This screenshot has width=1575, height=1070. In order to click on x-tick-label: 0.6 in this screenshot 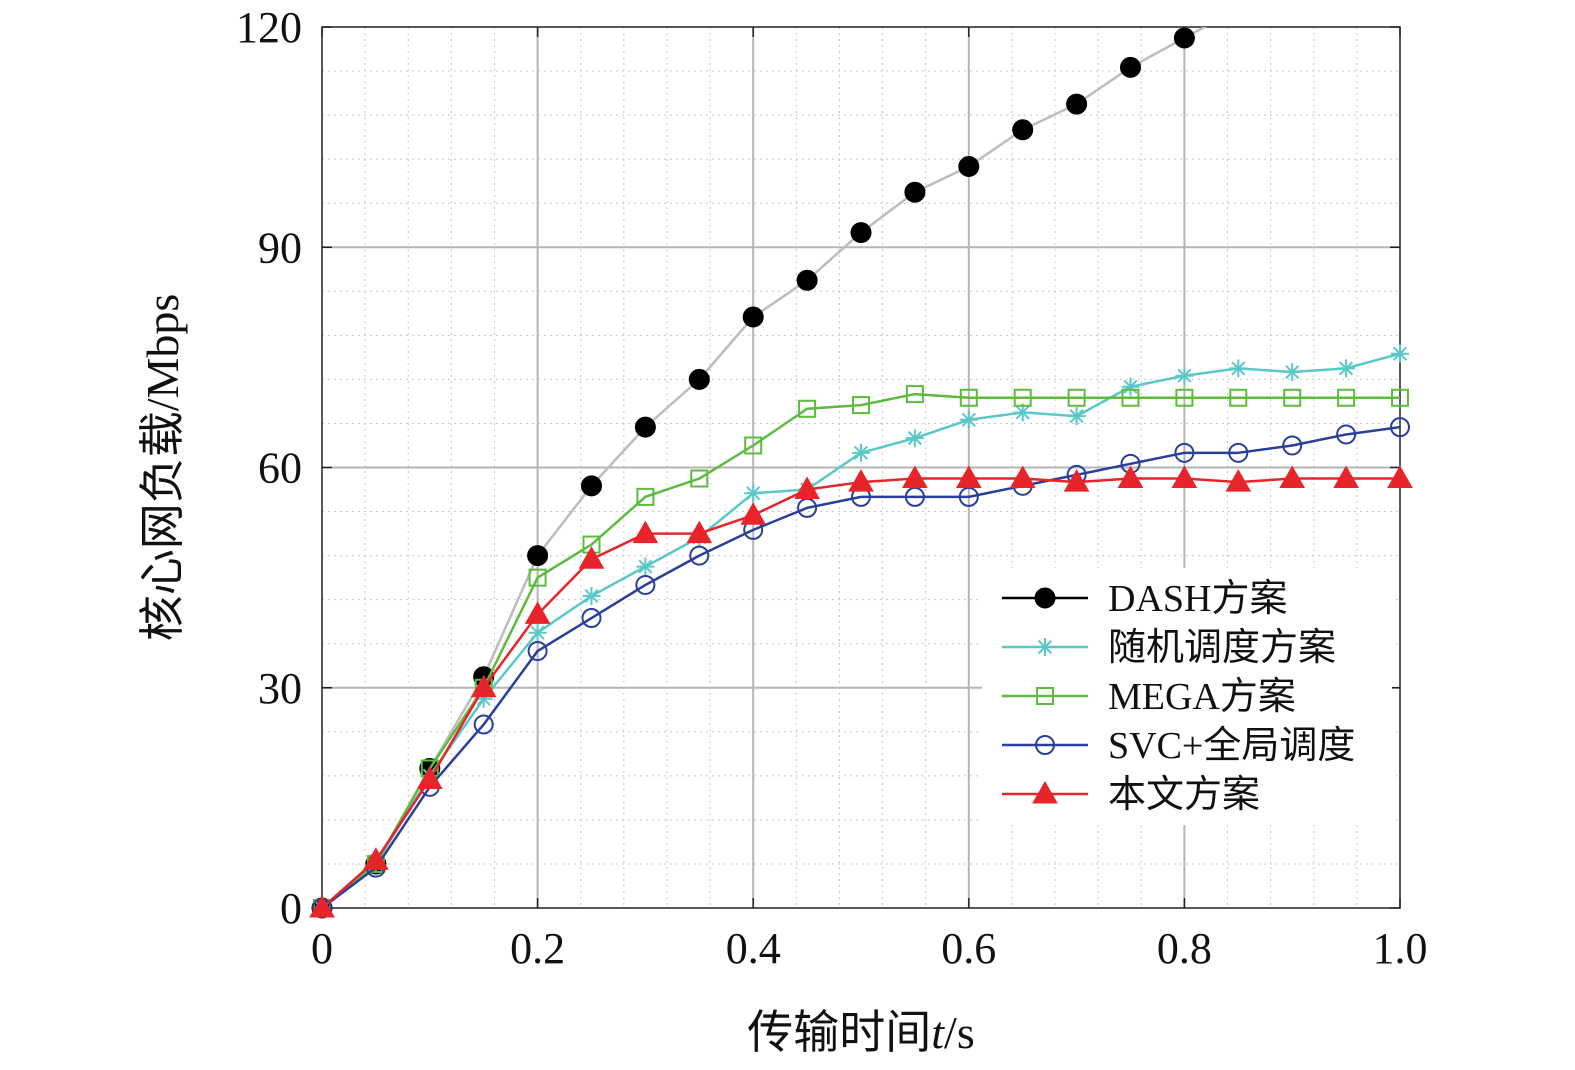, I will do `click(968, 948)`.